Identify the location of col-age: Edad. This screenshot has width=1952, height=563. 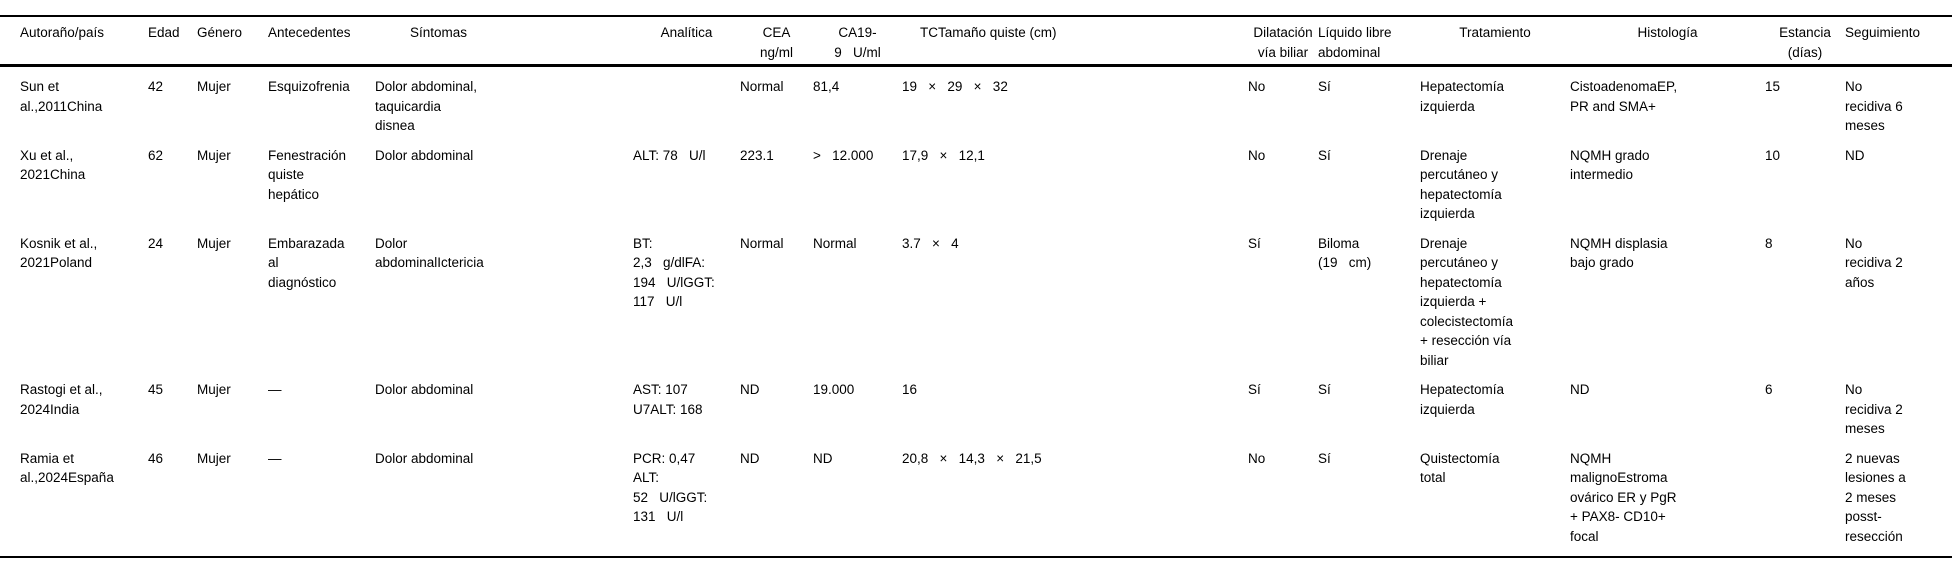
(172, 41).